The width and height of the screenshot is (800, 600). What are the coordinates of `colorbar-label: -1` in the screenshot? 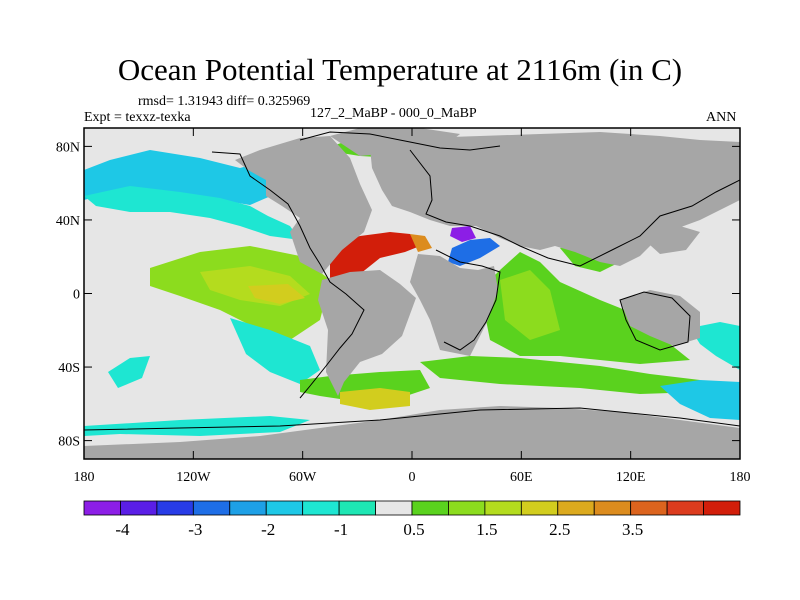 It's located at (341, 529).